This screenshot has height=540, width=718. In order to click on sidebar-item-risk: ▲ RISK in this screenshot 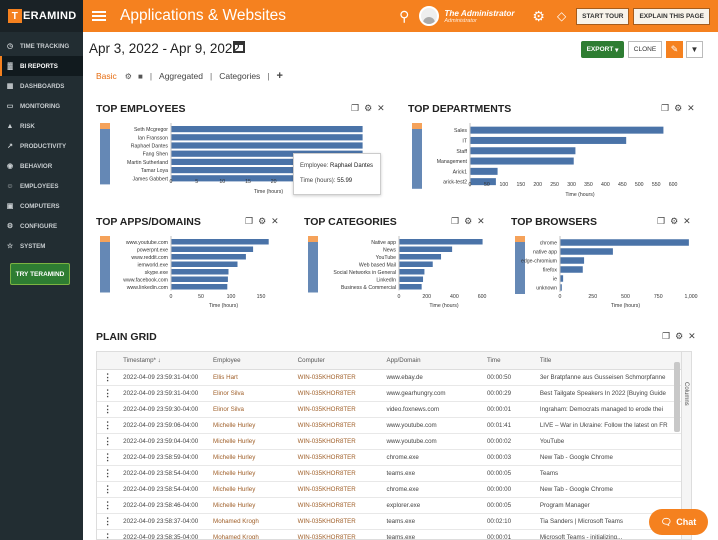, I will do `click(41, 126)`.